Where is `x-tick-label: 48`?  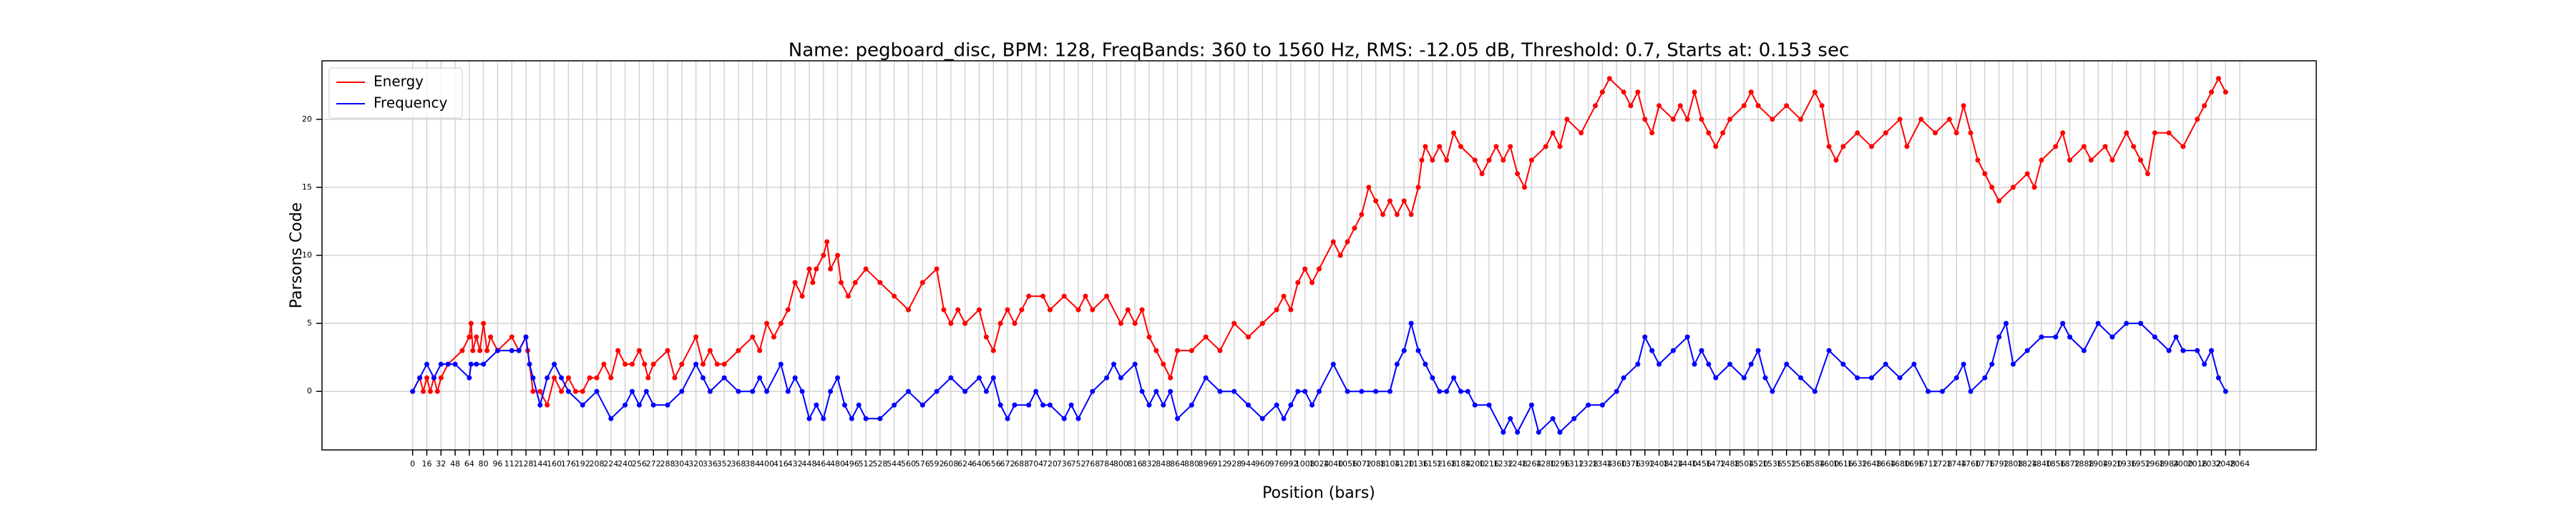 x-tick-label: 48 is located at coordinates (455, 464).